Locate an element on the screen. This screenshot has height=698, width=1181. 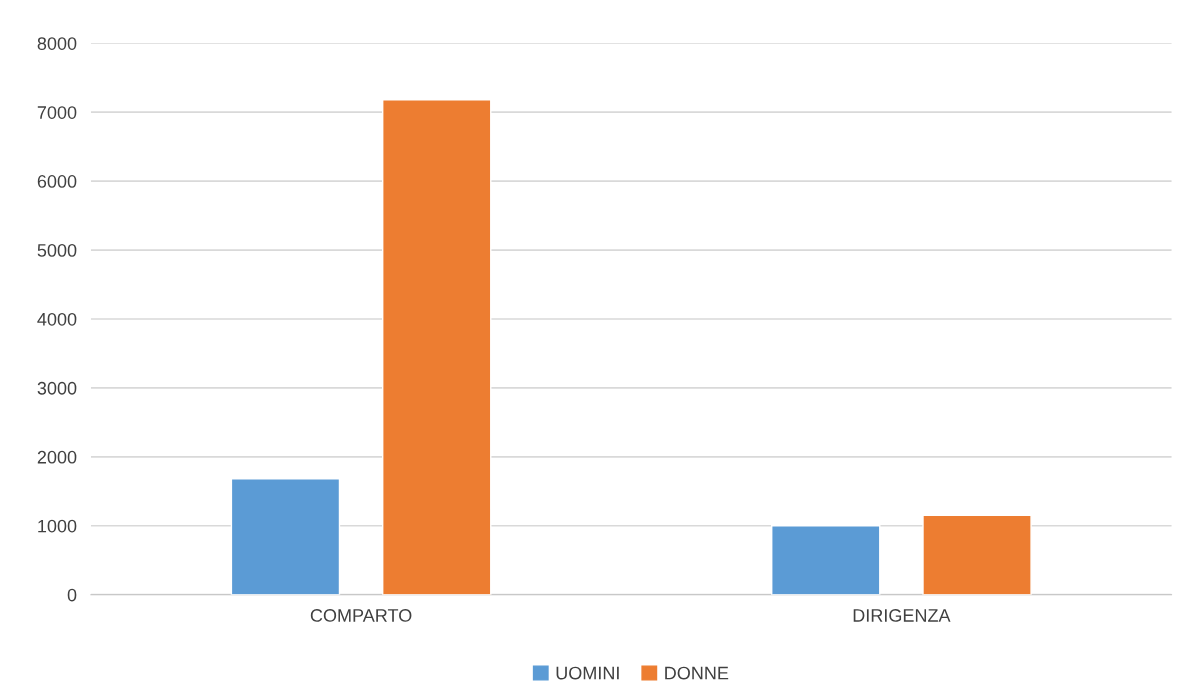
legend-label: UOMINI is located at coordinates (587, 673).